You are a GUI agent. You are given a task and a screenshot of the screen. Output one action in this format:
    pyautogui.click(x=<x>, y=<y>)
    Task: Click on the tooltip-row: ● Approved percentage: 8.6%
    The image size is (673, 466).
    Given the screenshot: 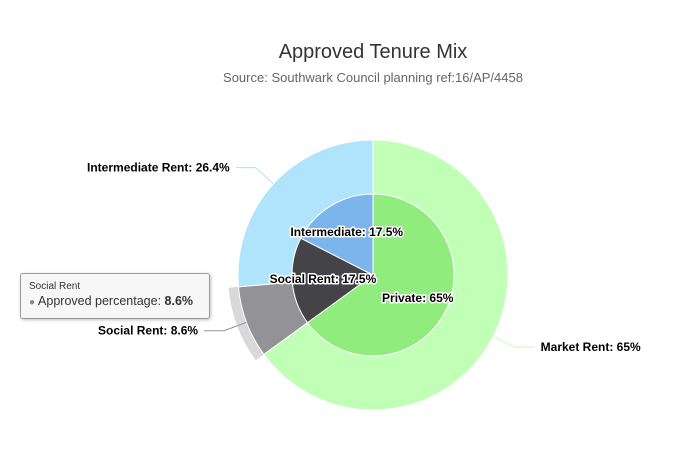 What is the action you would take?
    pyautogui.click(x=115, y=301)
    